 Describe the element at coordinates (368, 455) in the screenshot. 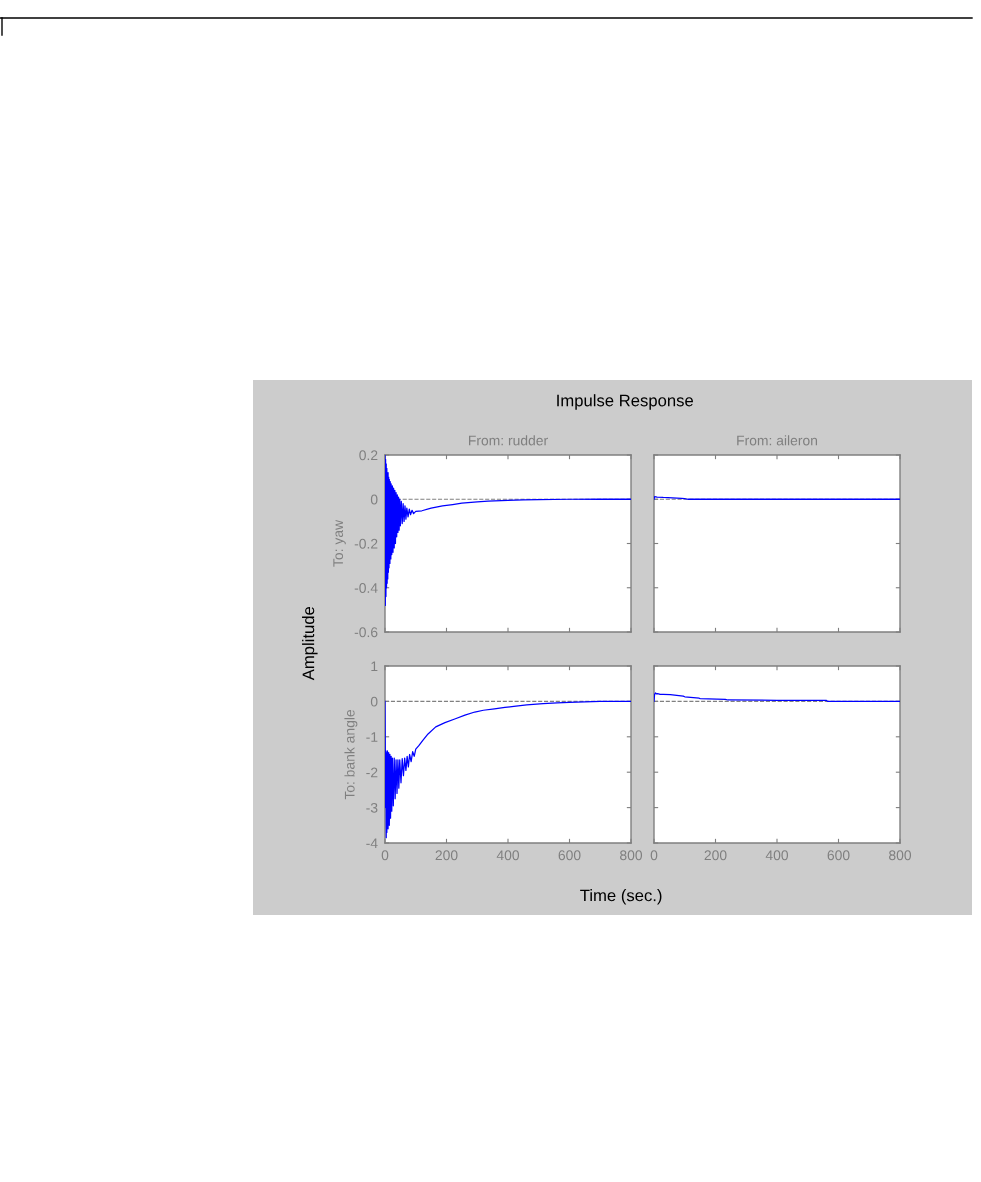

I see `y-tick-label: 0.2` at that location.